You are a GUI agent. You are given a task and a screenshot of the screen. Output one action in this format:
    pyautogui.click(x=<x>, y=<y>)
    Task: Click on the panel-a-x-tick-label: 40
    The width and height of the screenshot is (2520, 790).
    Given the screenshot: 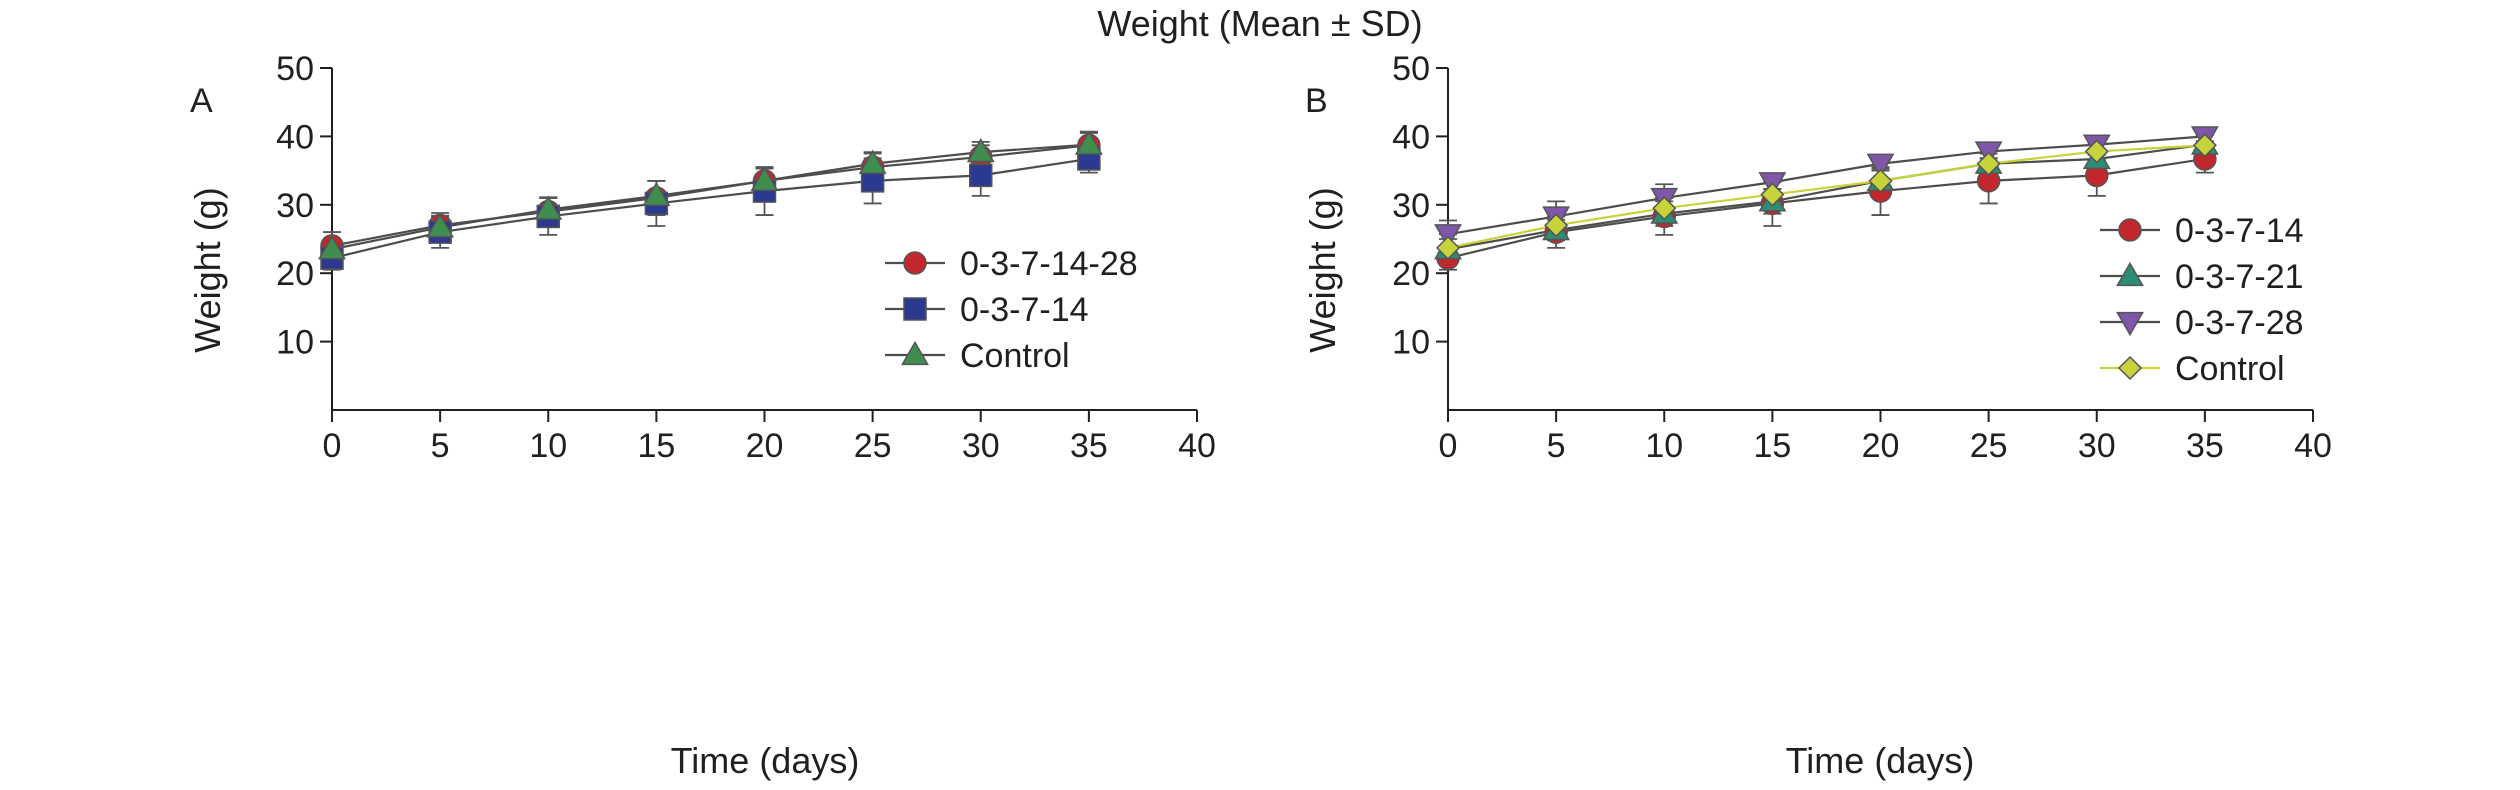 What is the action you would take?
    pyautogui.click(x=1197, y=446)
    